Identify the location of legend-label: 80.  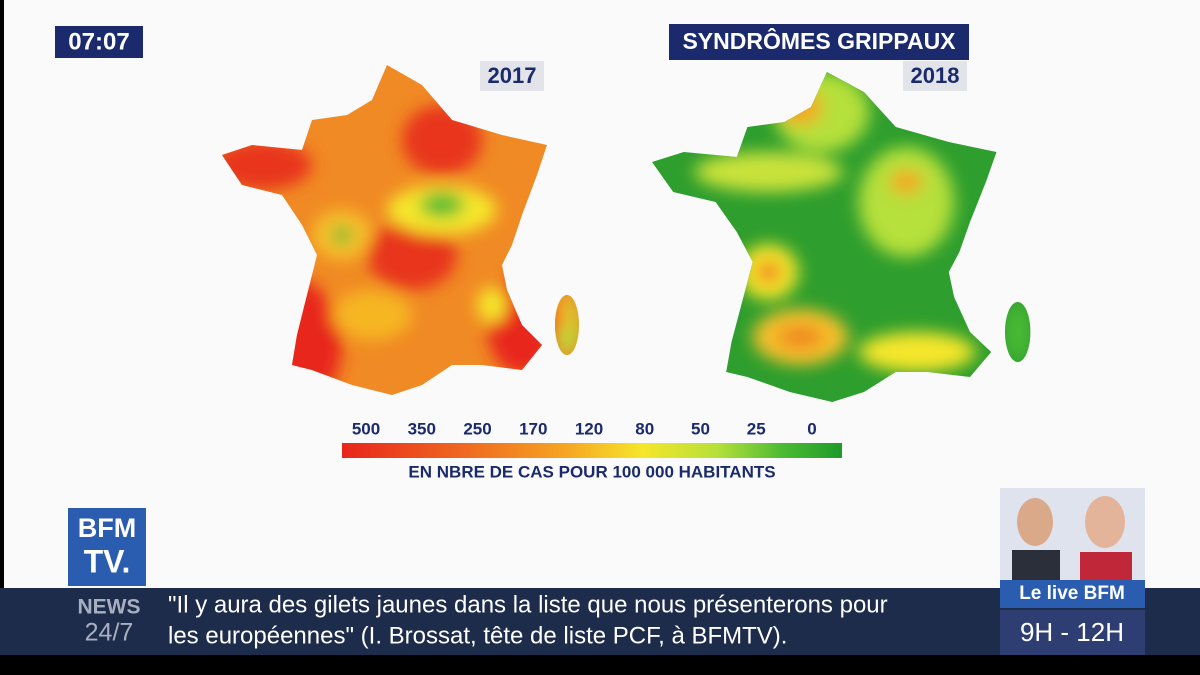
(644, 428).